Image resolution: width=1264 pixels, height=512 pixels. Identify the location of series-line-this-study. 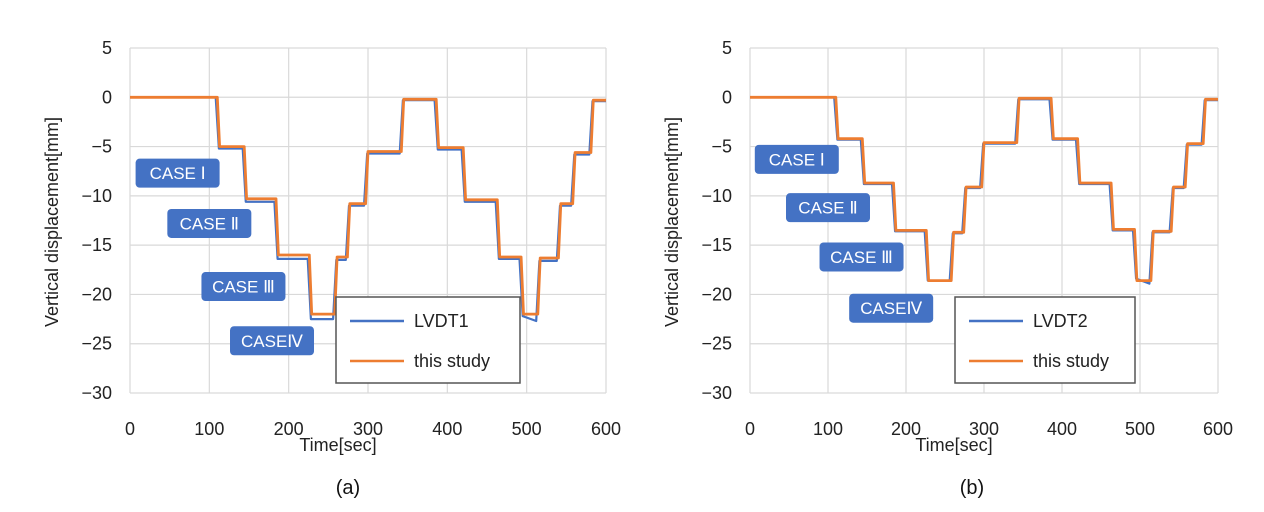
(984, 189).